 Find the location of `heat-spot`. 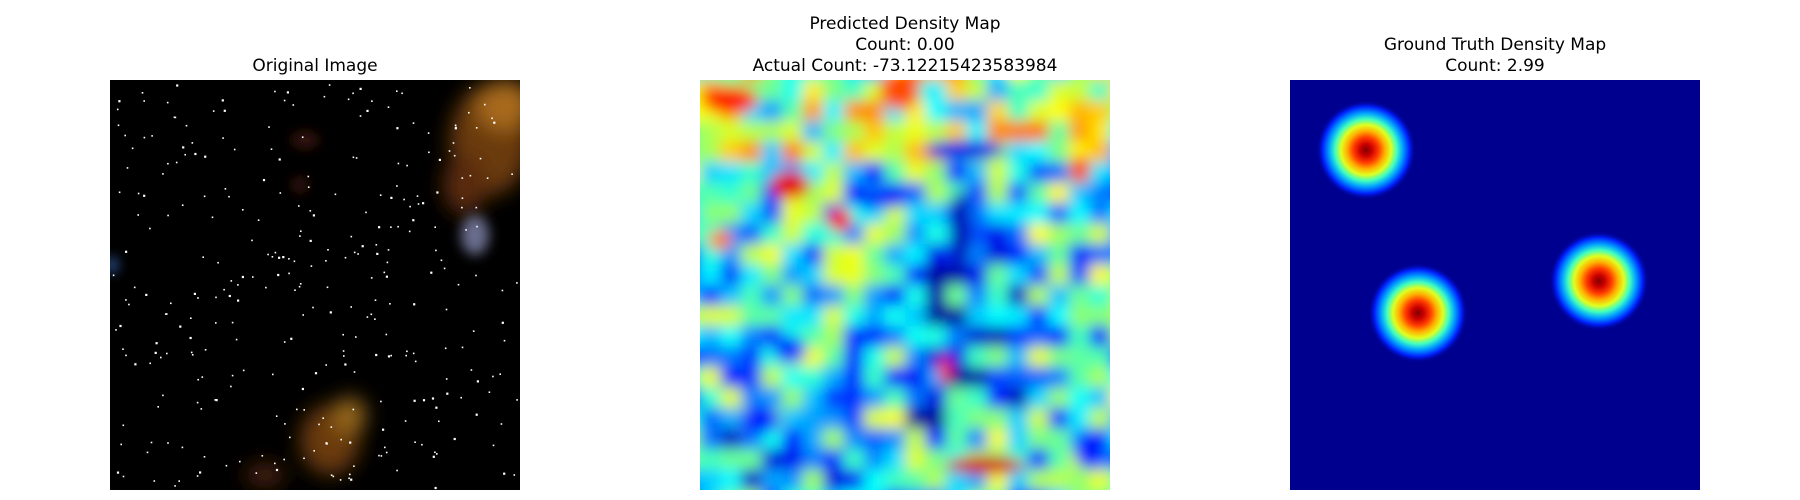

heat-spot is located at coordinates (720, 240).